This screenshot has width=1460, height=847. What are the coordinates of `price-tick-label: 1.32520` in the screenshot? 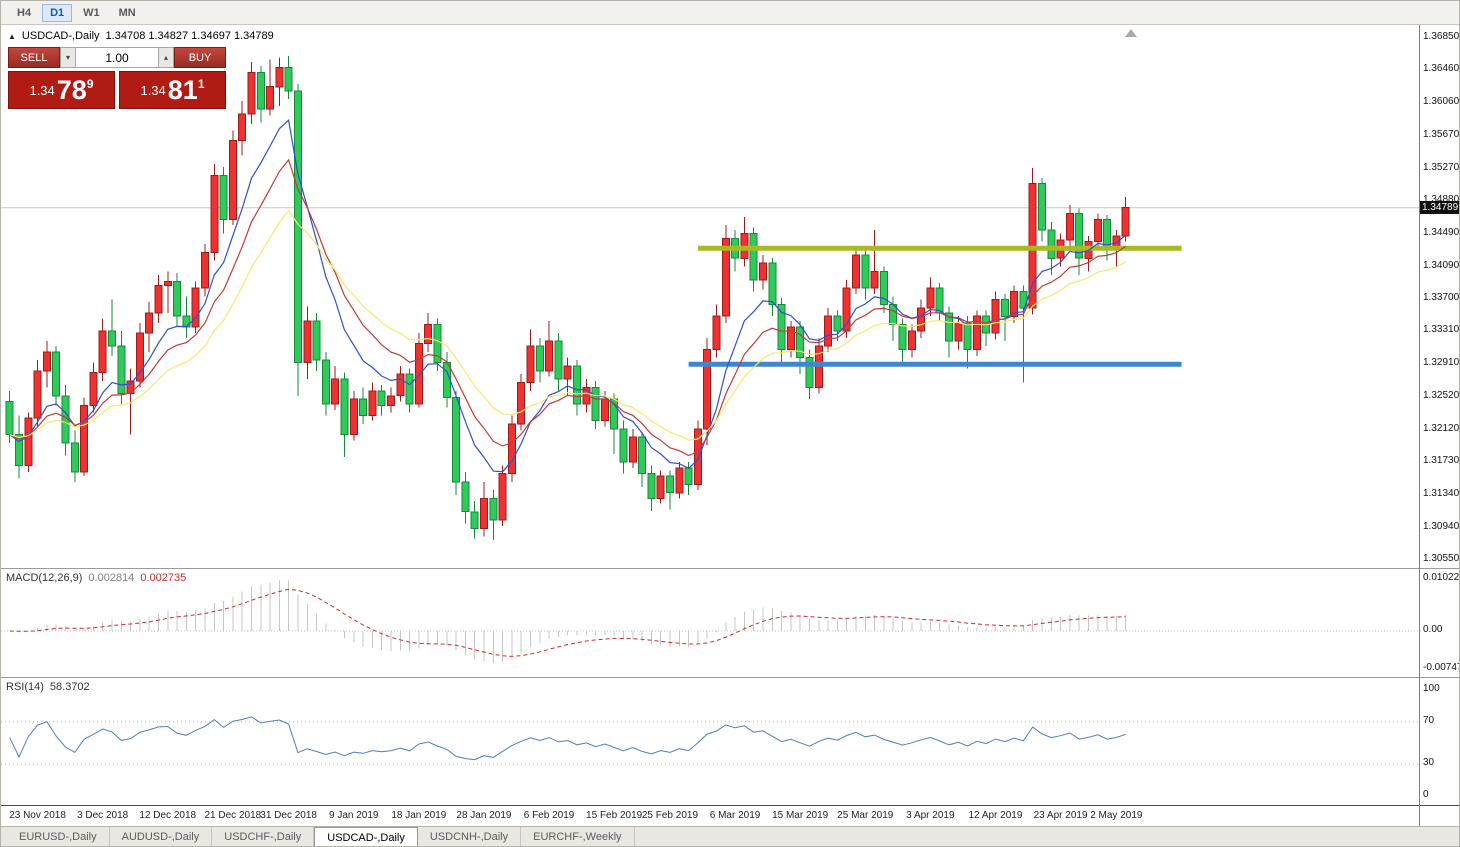 It's located at (1441, 395).